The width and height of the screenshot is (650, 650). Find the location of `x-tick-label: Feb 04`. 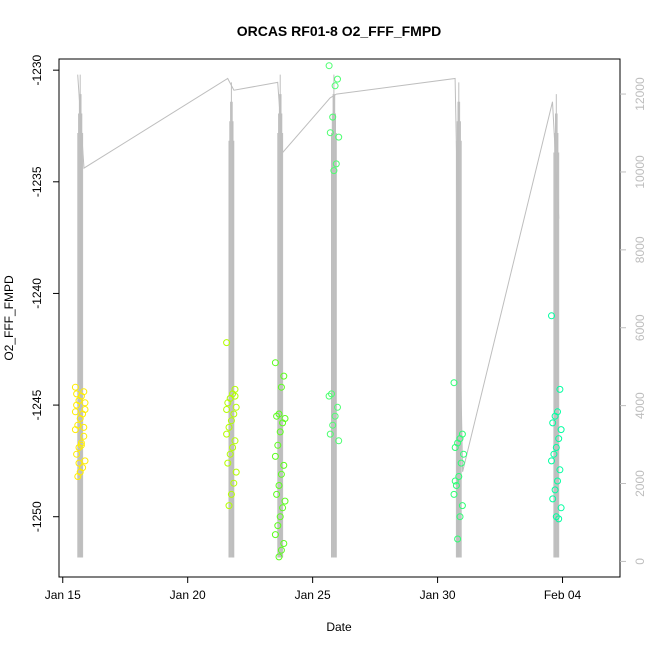

x-tick-label: Feb 04 is located at coordinates (563, 595).